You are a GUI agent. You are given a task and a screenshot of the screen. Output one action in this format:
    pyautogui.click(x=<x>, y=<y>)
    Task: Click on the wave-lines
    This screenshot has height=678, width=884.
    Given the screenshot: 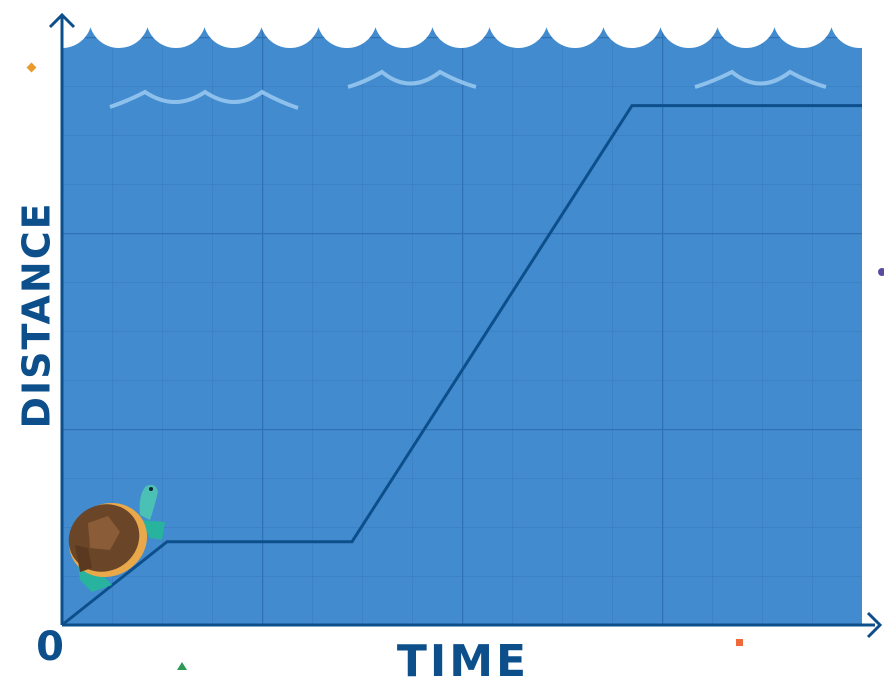 What is the action you would take?
    pyautogui.click(x=468, y=89)
    